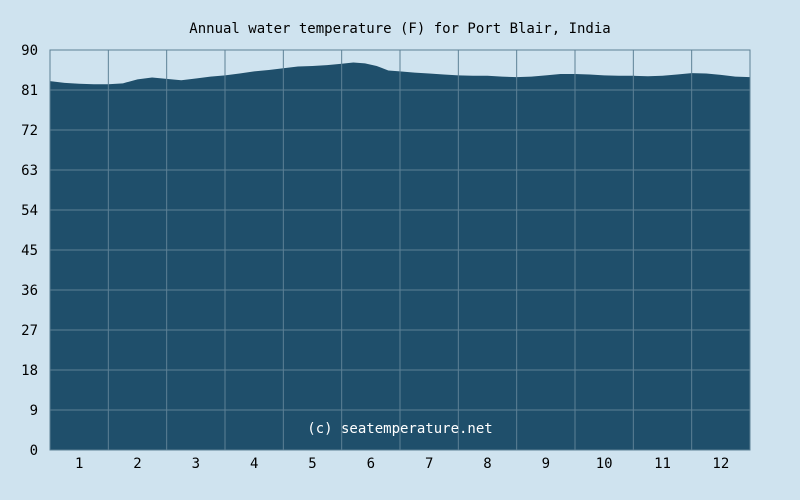 Image resolution: width=800 pixels, height=500 pixels. I want to click on x-tick-label: 10, so click(604, 464).